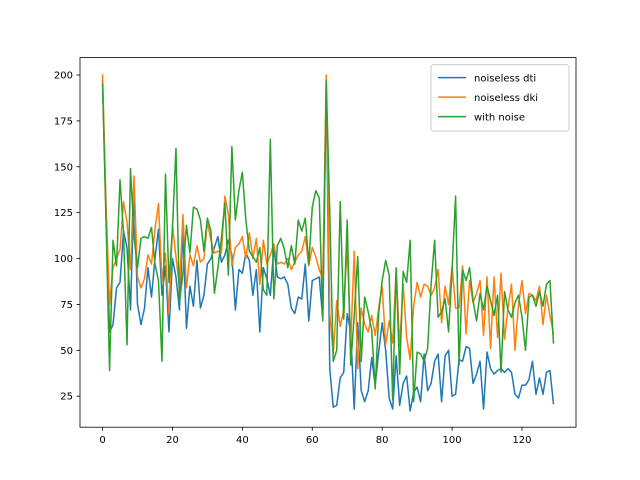 This screenshot has width=640, height=480. What do you see at coordinates (312, 440) in the screenshot?
I see `x-tick-label: 60` at bounding box center [312, 440].